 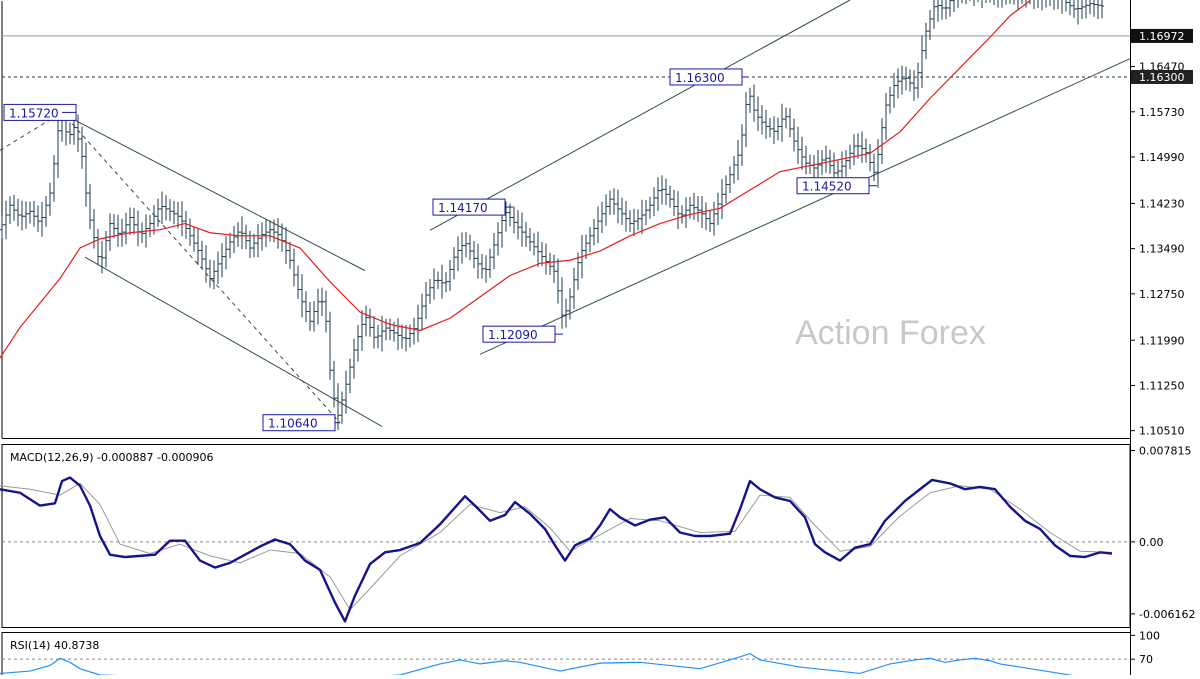 What do you see at coordinates (708, 77) in the screenshot?
I see `level-marker: 1.16300` at bounding box center [708, 77].